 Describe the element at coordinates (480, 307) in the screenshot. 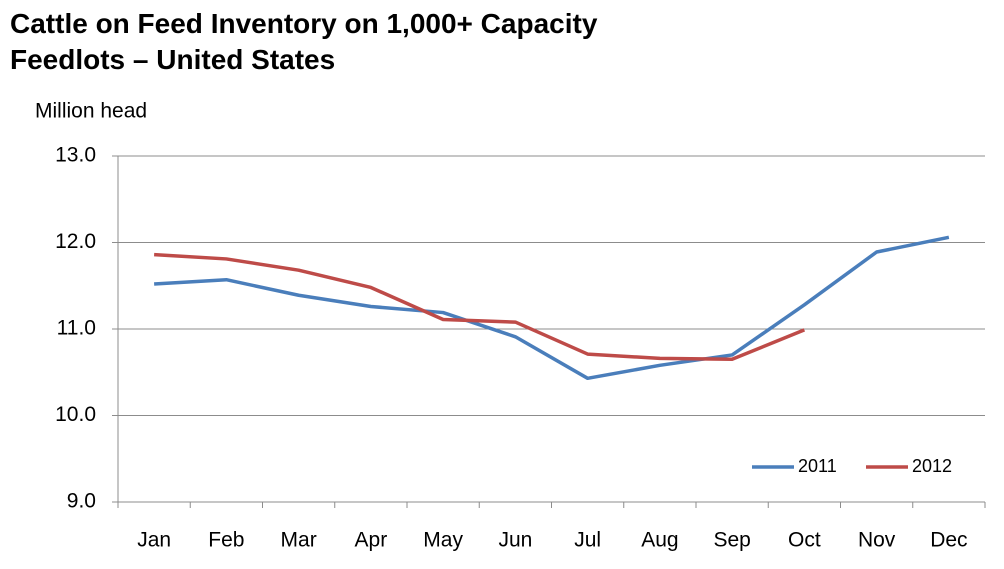

I see `series-line` at that location.